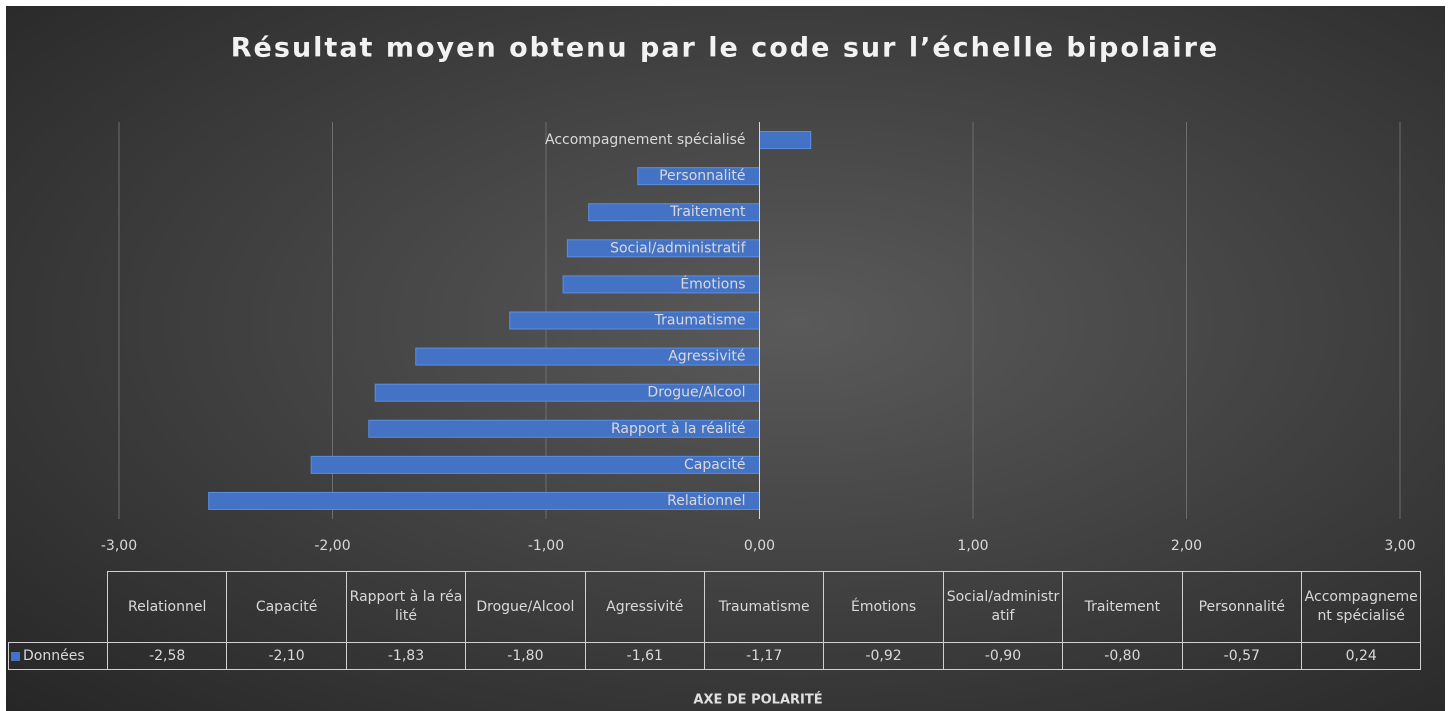 The width and height of the screenshot is (1451, 711). I want to click on table-header-cell: Personnalité, so click(1241, 607).